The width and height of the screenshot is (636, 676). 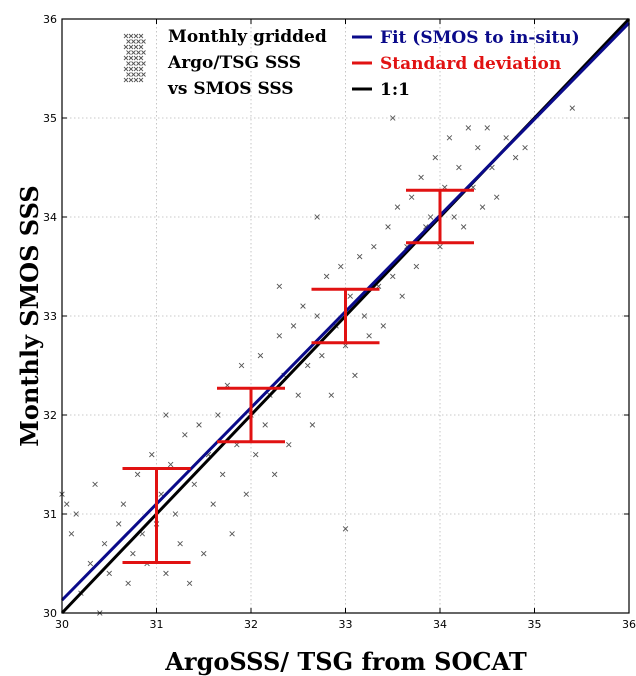 What do you see at coordinates (50, 19) in the screenshot?
I see `y-tick-label: 36` at bounding box center [50, 19].